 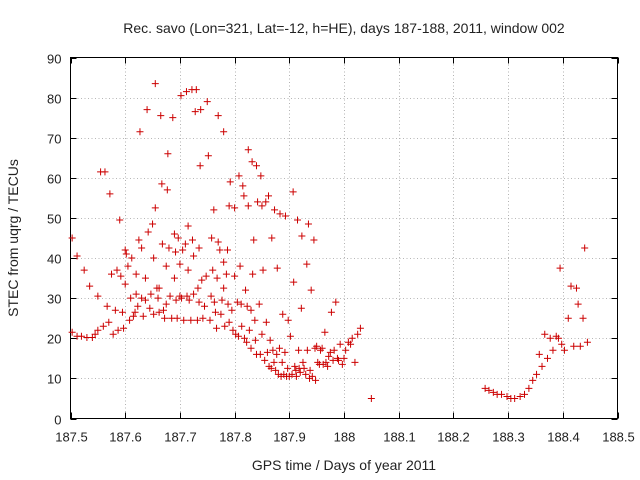 I want to click on y-tick-label: 40, so click(x=54, y=259).